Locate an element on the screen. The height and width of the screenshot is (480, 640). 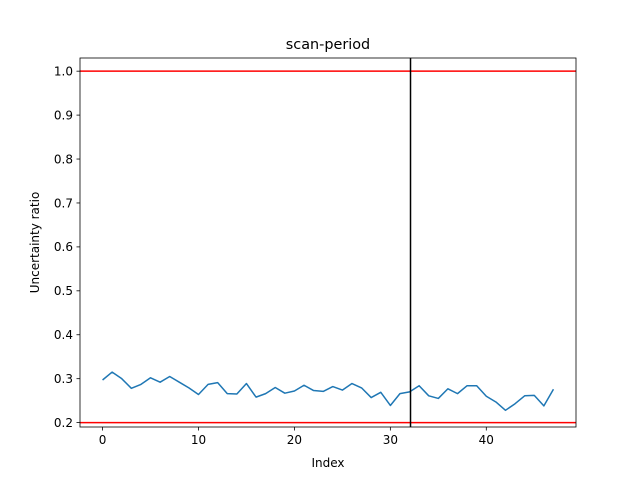
y-tick-label: 0.5 is located at coordinates (63, 291).